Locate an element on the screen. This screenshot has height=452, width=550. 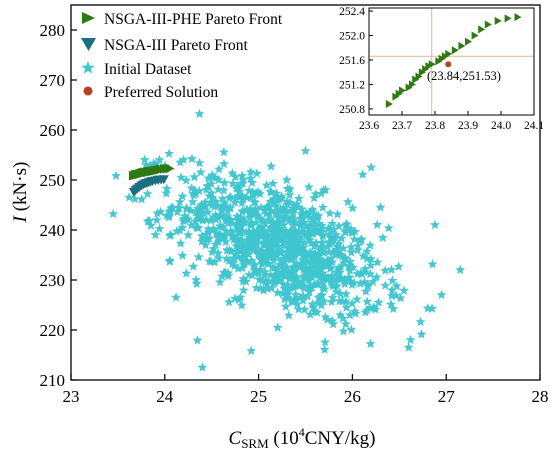
inset-y-tick-label: 252.4 is located at coordinates (352, 12).